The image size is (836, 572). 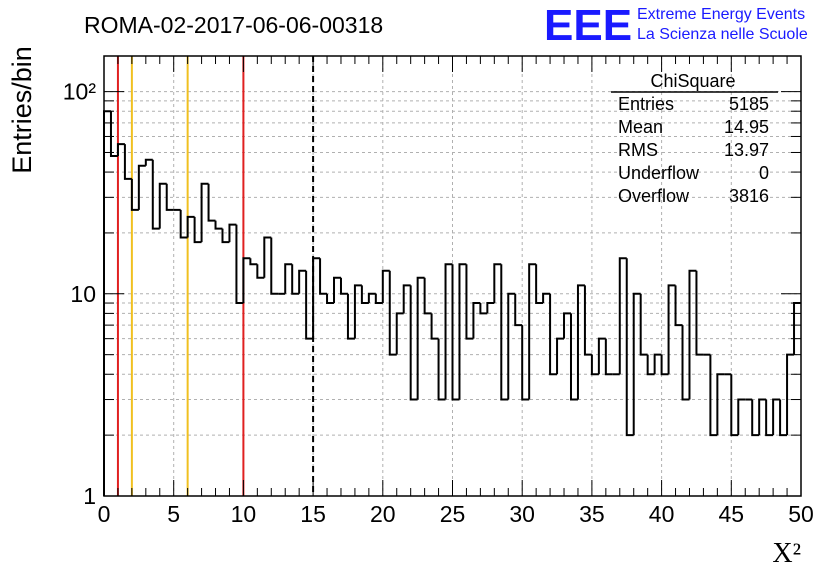 I want to click on x-tick-label: 20, so click(x=383, y=514).